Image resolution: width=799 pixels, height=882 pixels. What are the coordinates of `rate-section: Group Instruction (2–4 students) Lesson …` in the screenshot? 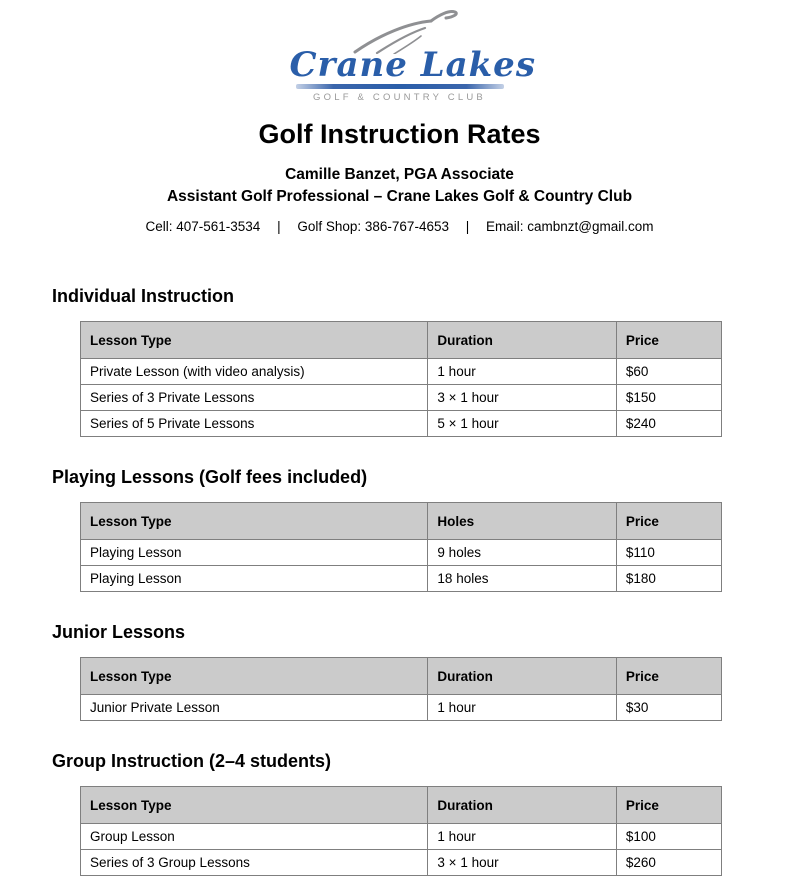 It's located at (399, 813).